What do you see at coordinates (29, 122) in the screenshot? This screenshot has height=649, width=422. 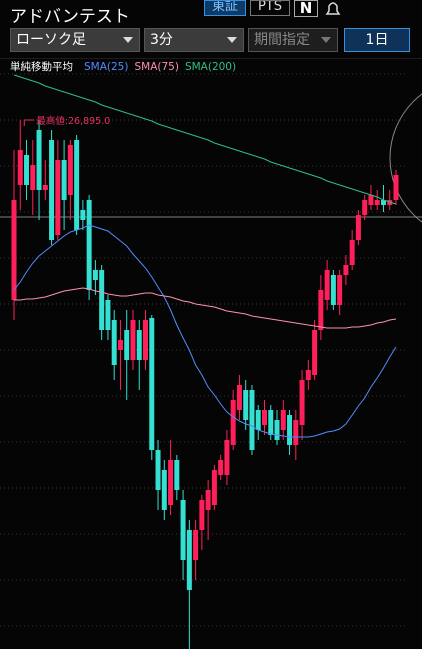 I see `annotation-marker` at bounding box center [29, 122].